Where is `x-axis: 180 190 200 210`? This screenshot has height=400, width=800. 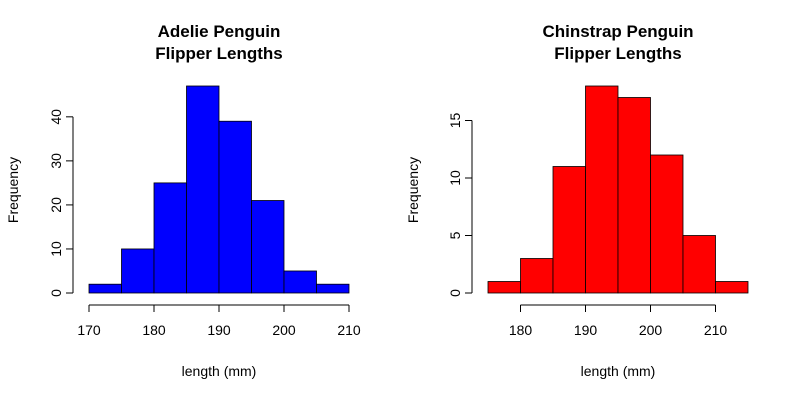 x-axis: 180 190 200 210 is located at coordinates (618, 321).